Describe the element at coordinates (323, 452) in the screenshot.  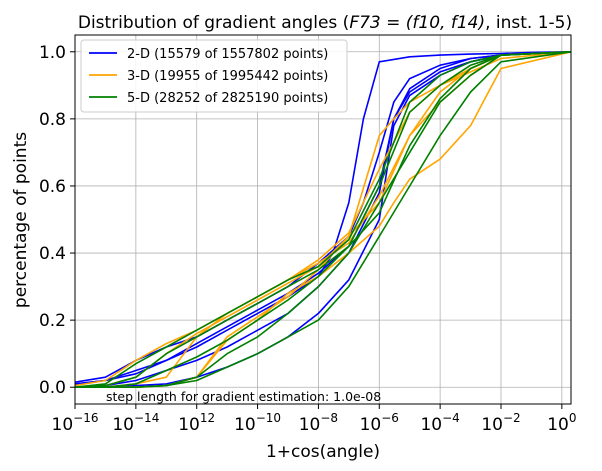
I see `x-axis-label: 1+cos(angle)` at that location.